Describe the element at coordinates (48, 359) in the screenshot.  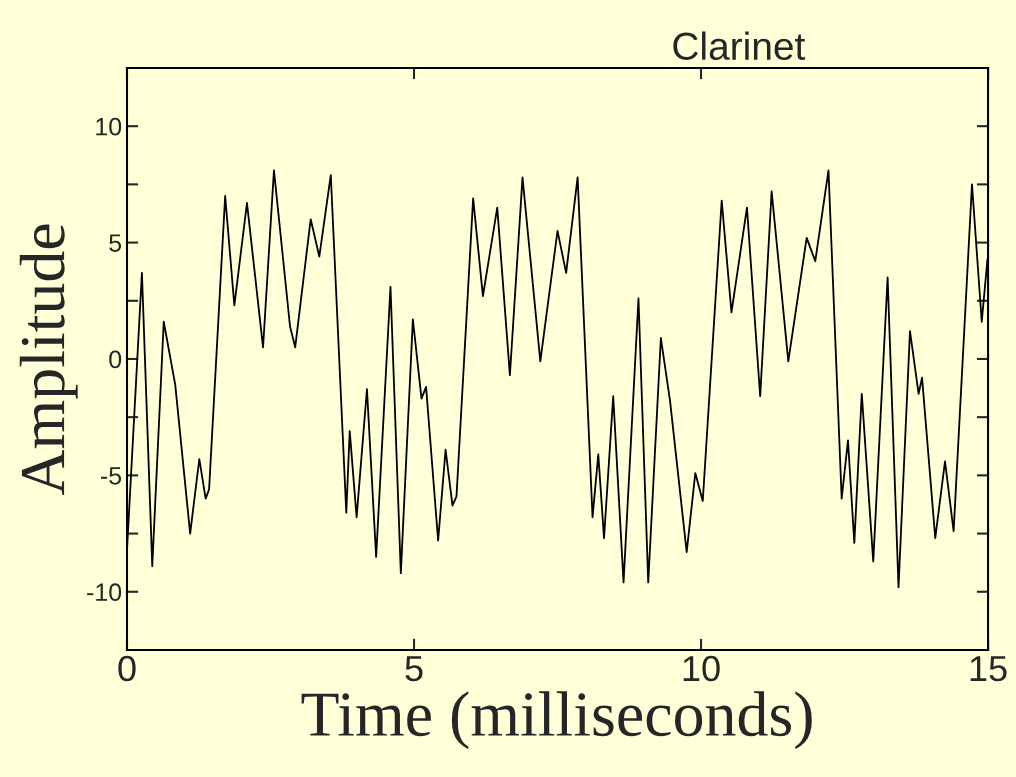
I see `y-axis-title: Amplitude` at that location.